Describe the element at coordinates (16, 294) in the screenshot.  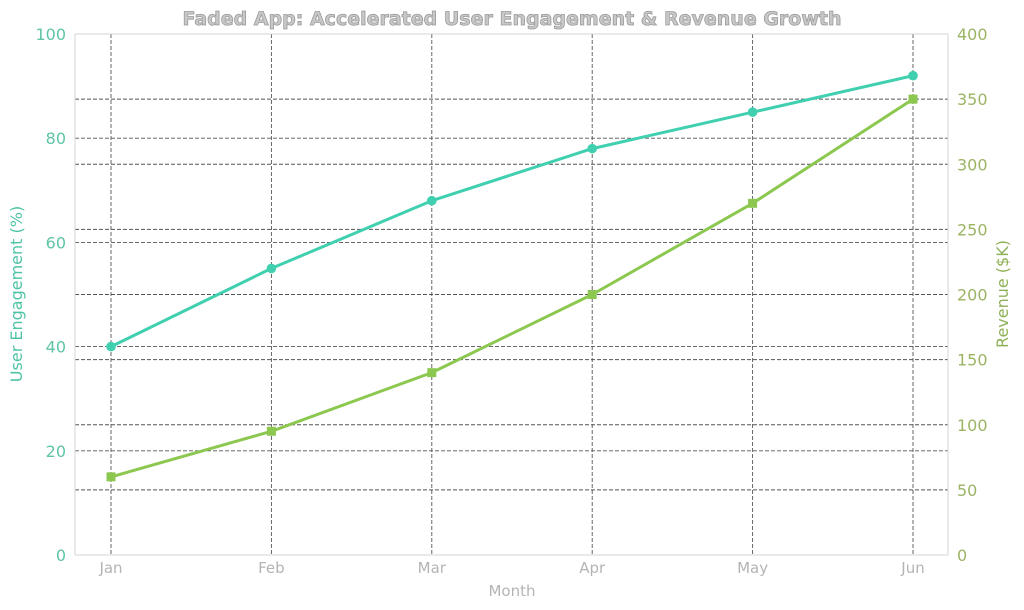
I see `y-left-axis-label: User Engagement (%)` at that location.